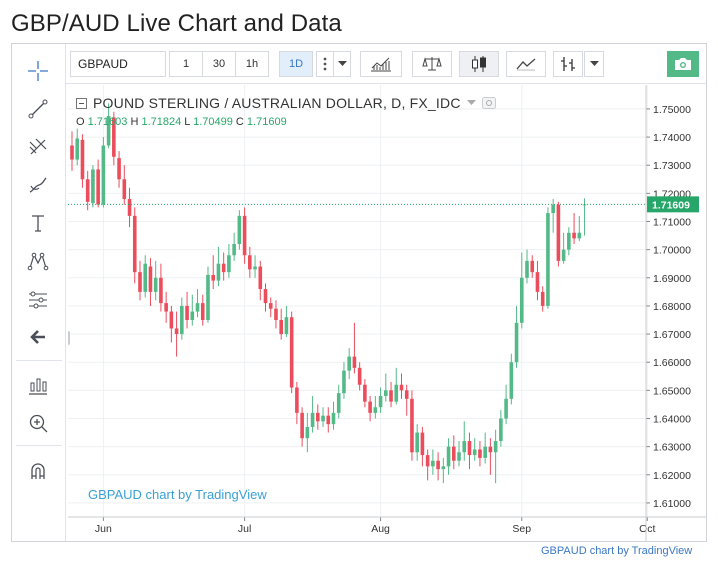  Describe the element at coordinates (81, 103) in the screenshot. I see `collapse-icon` at that location.